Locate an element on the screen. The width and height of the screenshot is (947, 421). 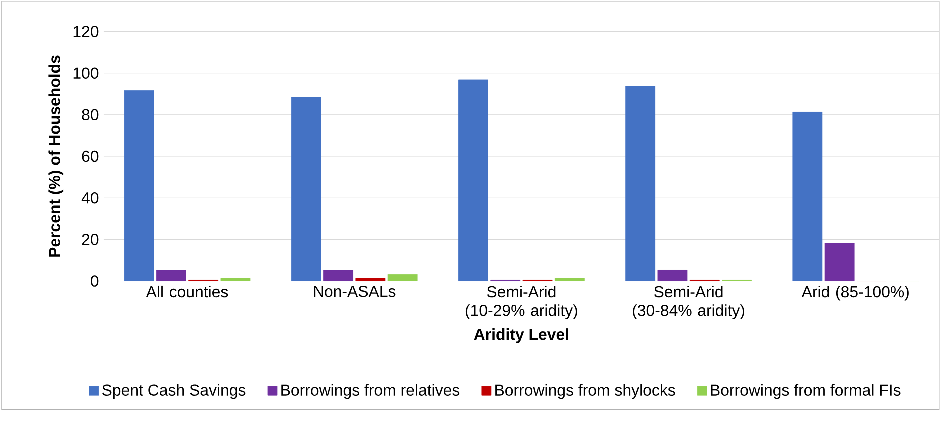
legend-label: Borrowings from shylocks is located at coordinates (586, 392).